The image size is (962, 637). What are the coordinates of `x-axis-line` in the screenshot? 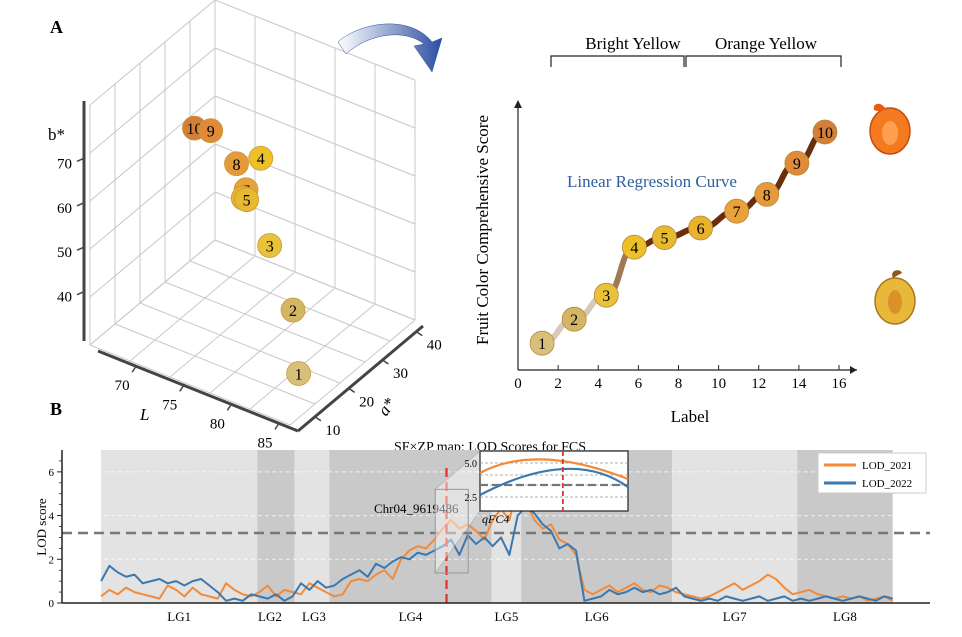 It's located at (198, 391).